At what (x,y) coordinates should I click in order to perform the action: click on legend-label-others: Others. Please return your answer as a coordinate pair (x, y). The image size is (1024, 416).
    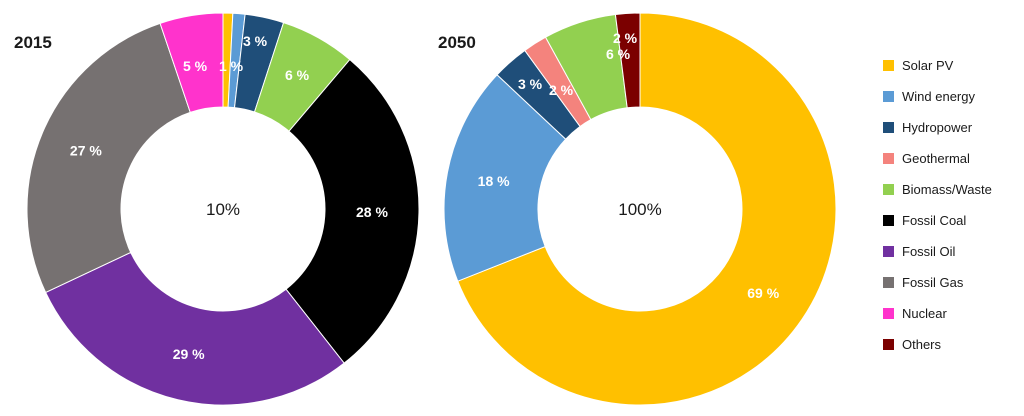
    Looking at the image, I should click on (922, 344).